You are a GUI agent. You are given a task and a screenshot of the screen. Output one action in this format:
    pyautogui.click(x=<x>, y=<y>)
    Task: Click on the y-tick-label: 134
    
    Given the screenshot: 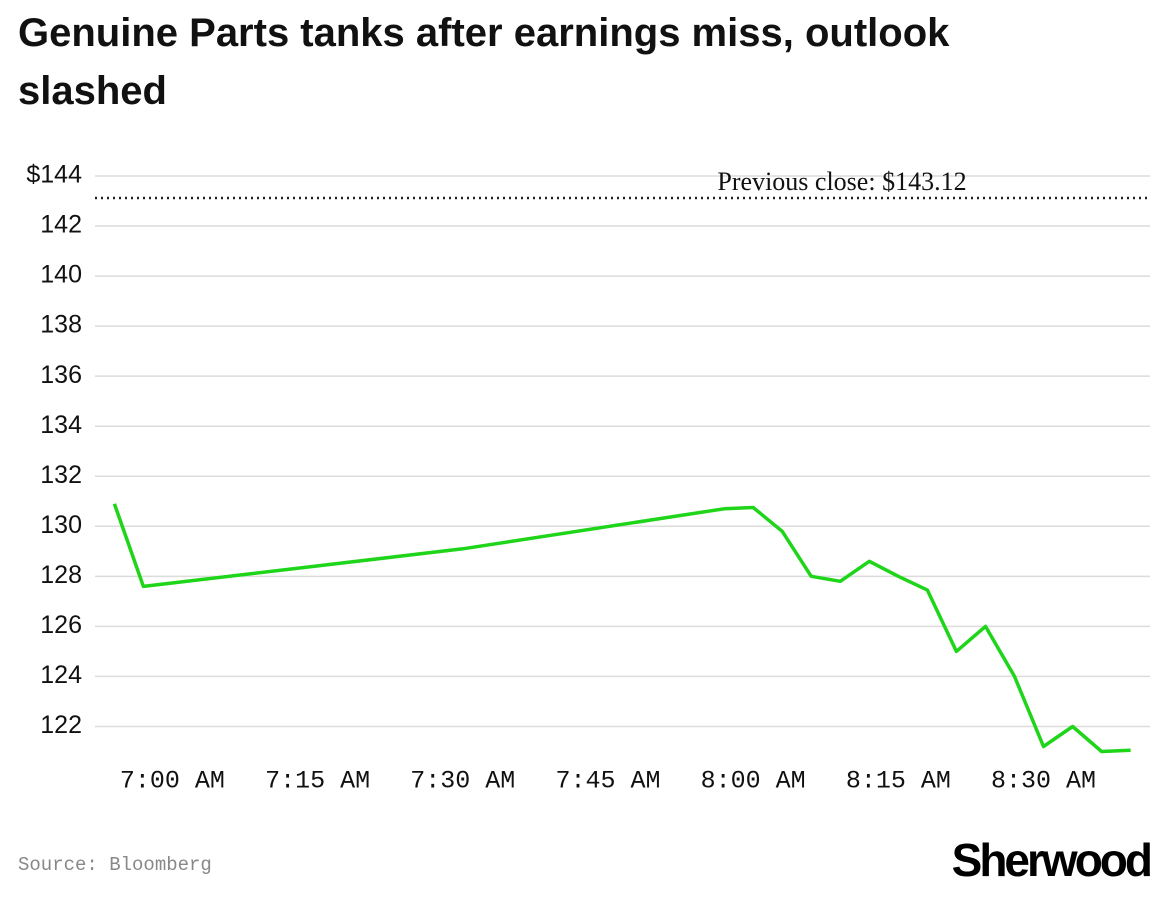 What is the action you would take?
    pyautogui.click(x=61, y=425)
    